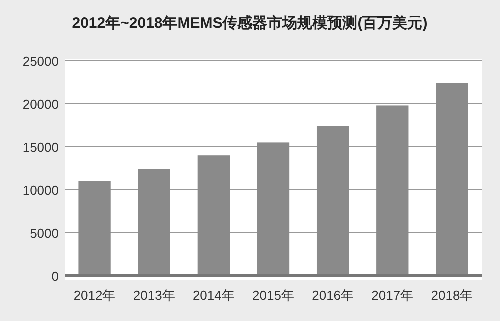  I want to click on y-tick-label: 25000, so click(40, 61).